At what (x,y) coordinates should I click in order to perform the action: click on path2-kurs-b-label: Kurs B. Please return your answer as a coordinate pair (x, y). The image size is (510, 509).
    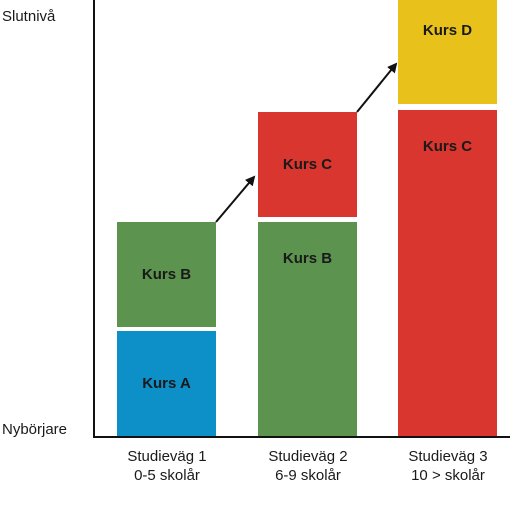
    Looking at the image, I should click on (307, 258).